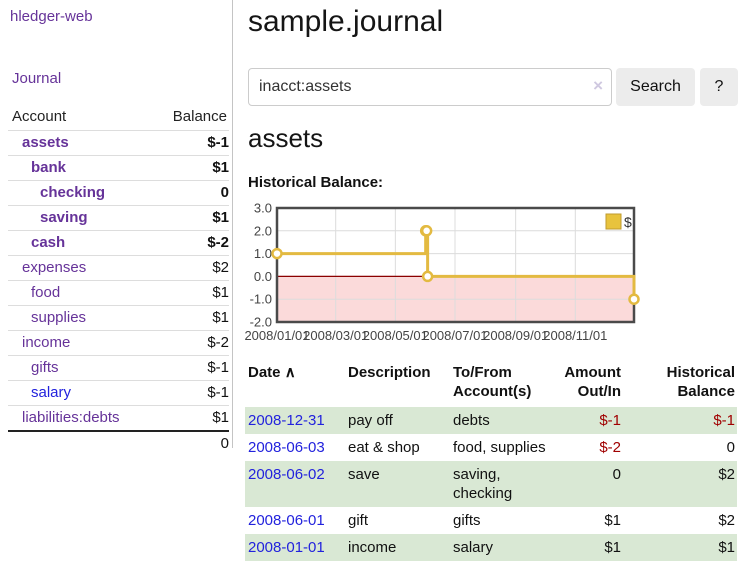 This screenshot has height=582, width=742. What do you see at coordinates (81, 393) in the screenshot?
I see `account-link: salary` at bounding box center [81, 393].